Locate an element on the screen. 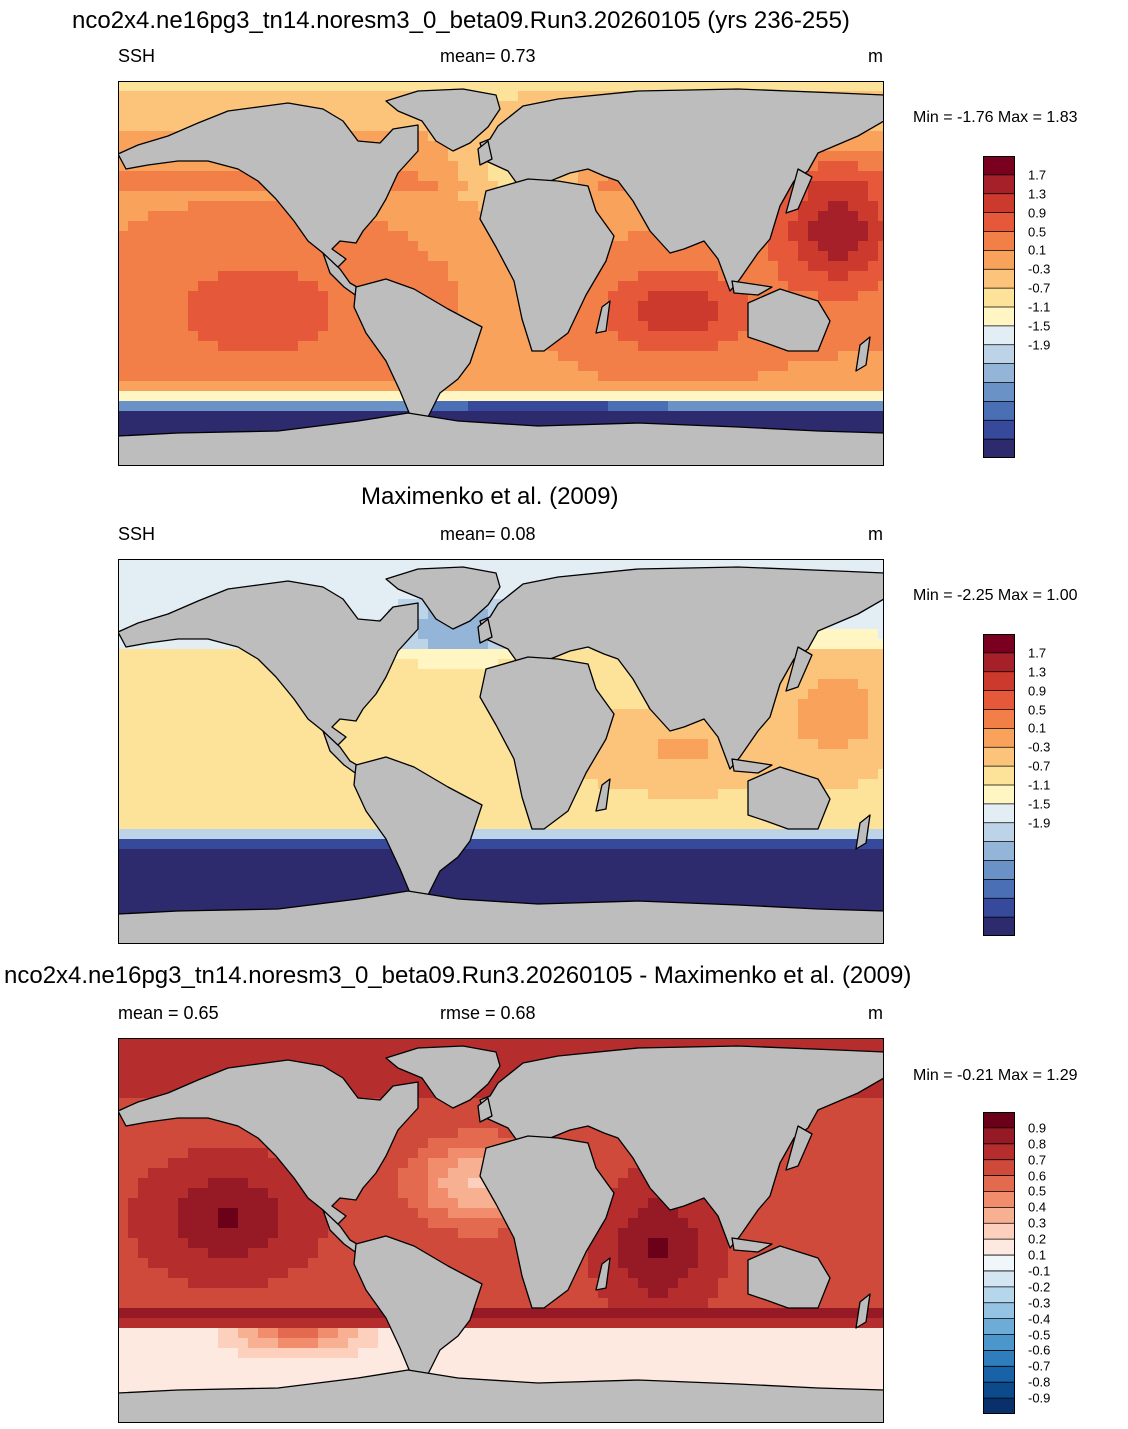  colorbar-tick-label: -0.1 is located at coordinates (1039, 1271).